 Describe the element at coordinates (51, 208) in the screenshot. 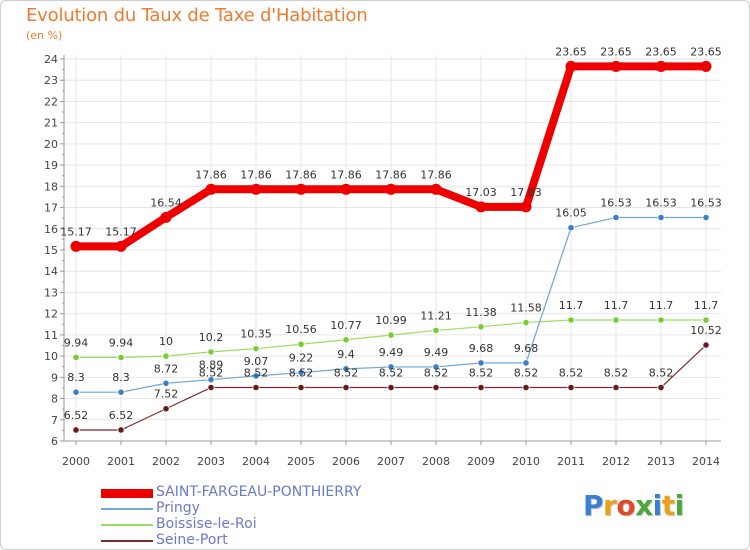

I see `y-tick-label: 17` at that location.